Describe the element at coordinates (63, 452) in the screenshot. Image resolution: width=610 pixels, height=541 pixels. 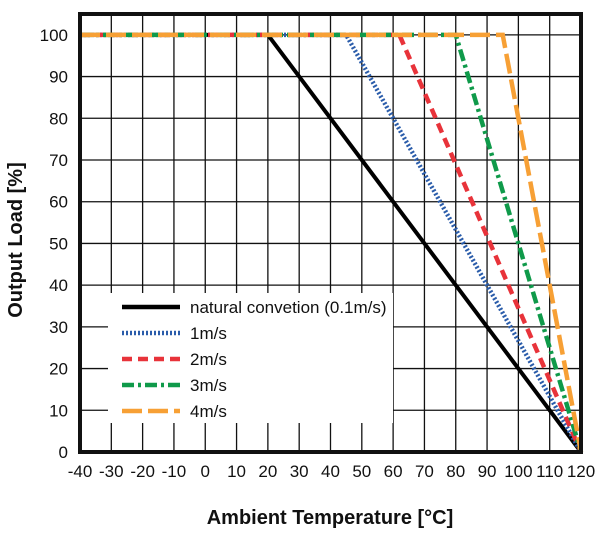
I see `y-tick-label: 0` at that location.